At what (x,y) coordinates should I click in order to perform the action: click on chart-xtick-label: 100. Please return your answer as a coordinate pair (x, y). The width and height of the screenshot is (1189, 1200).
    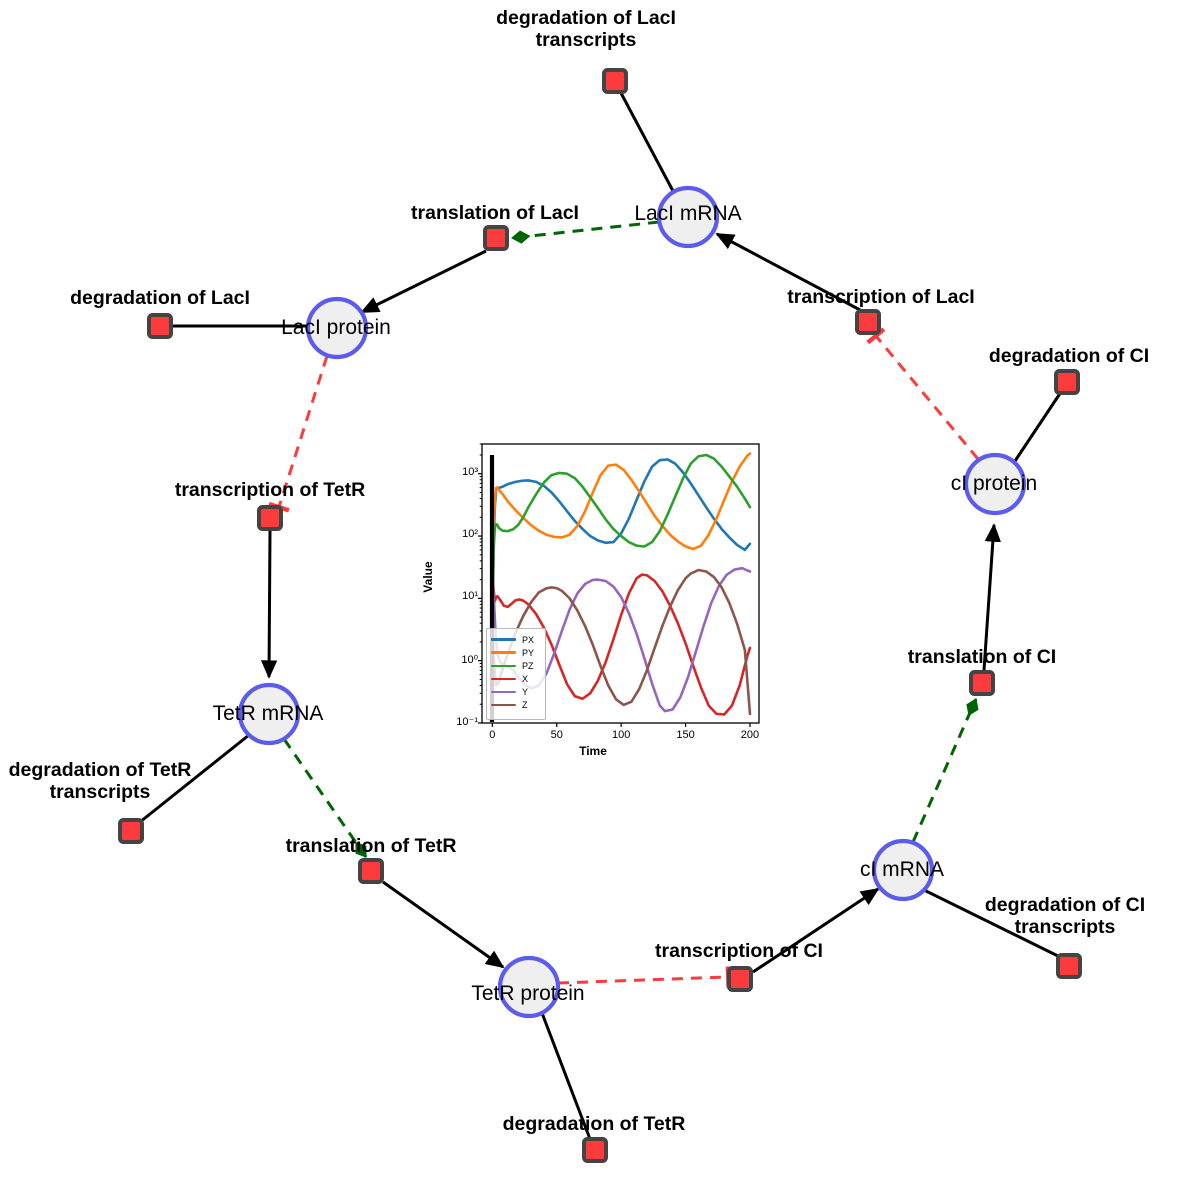
    Looking at the image, I should click on (621, 735).